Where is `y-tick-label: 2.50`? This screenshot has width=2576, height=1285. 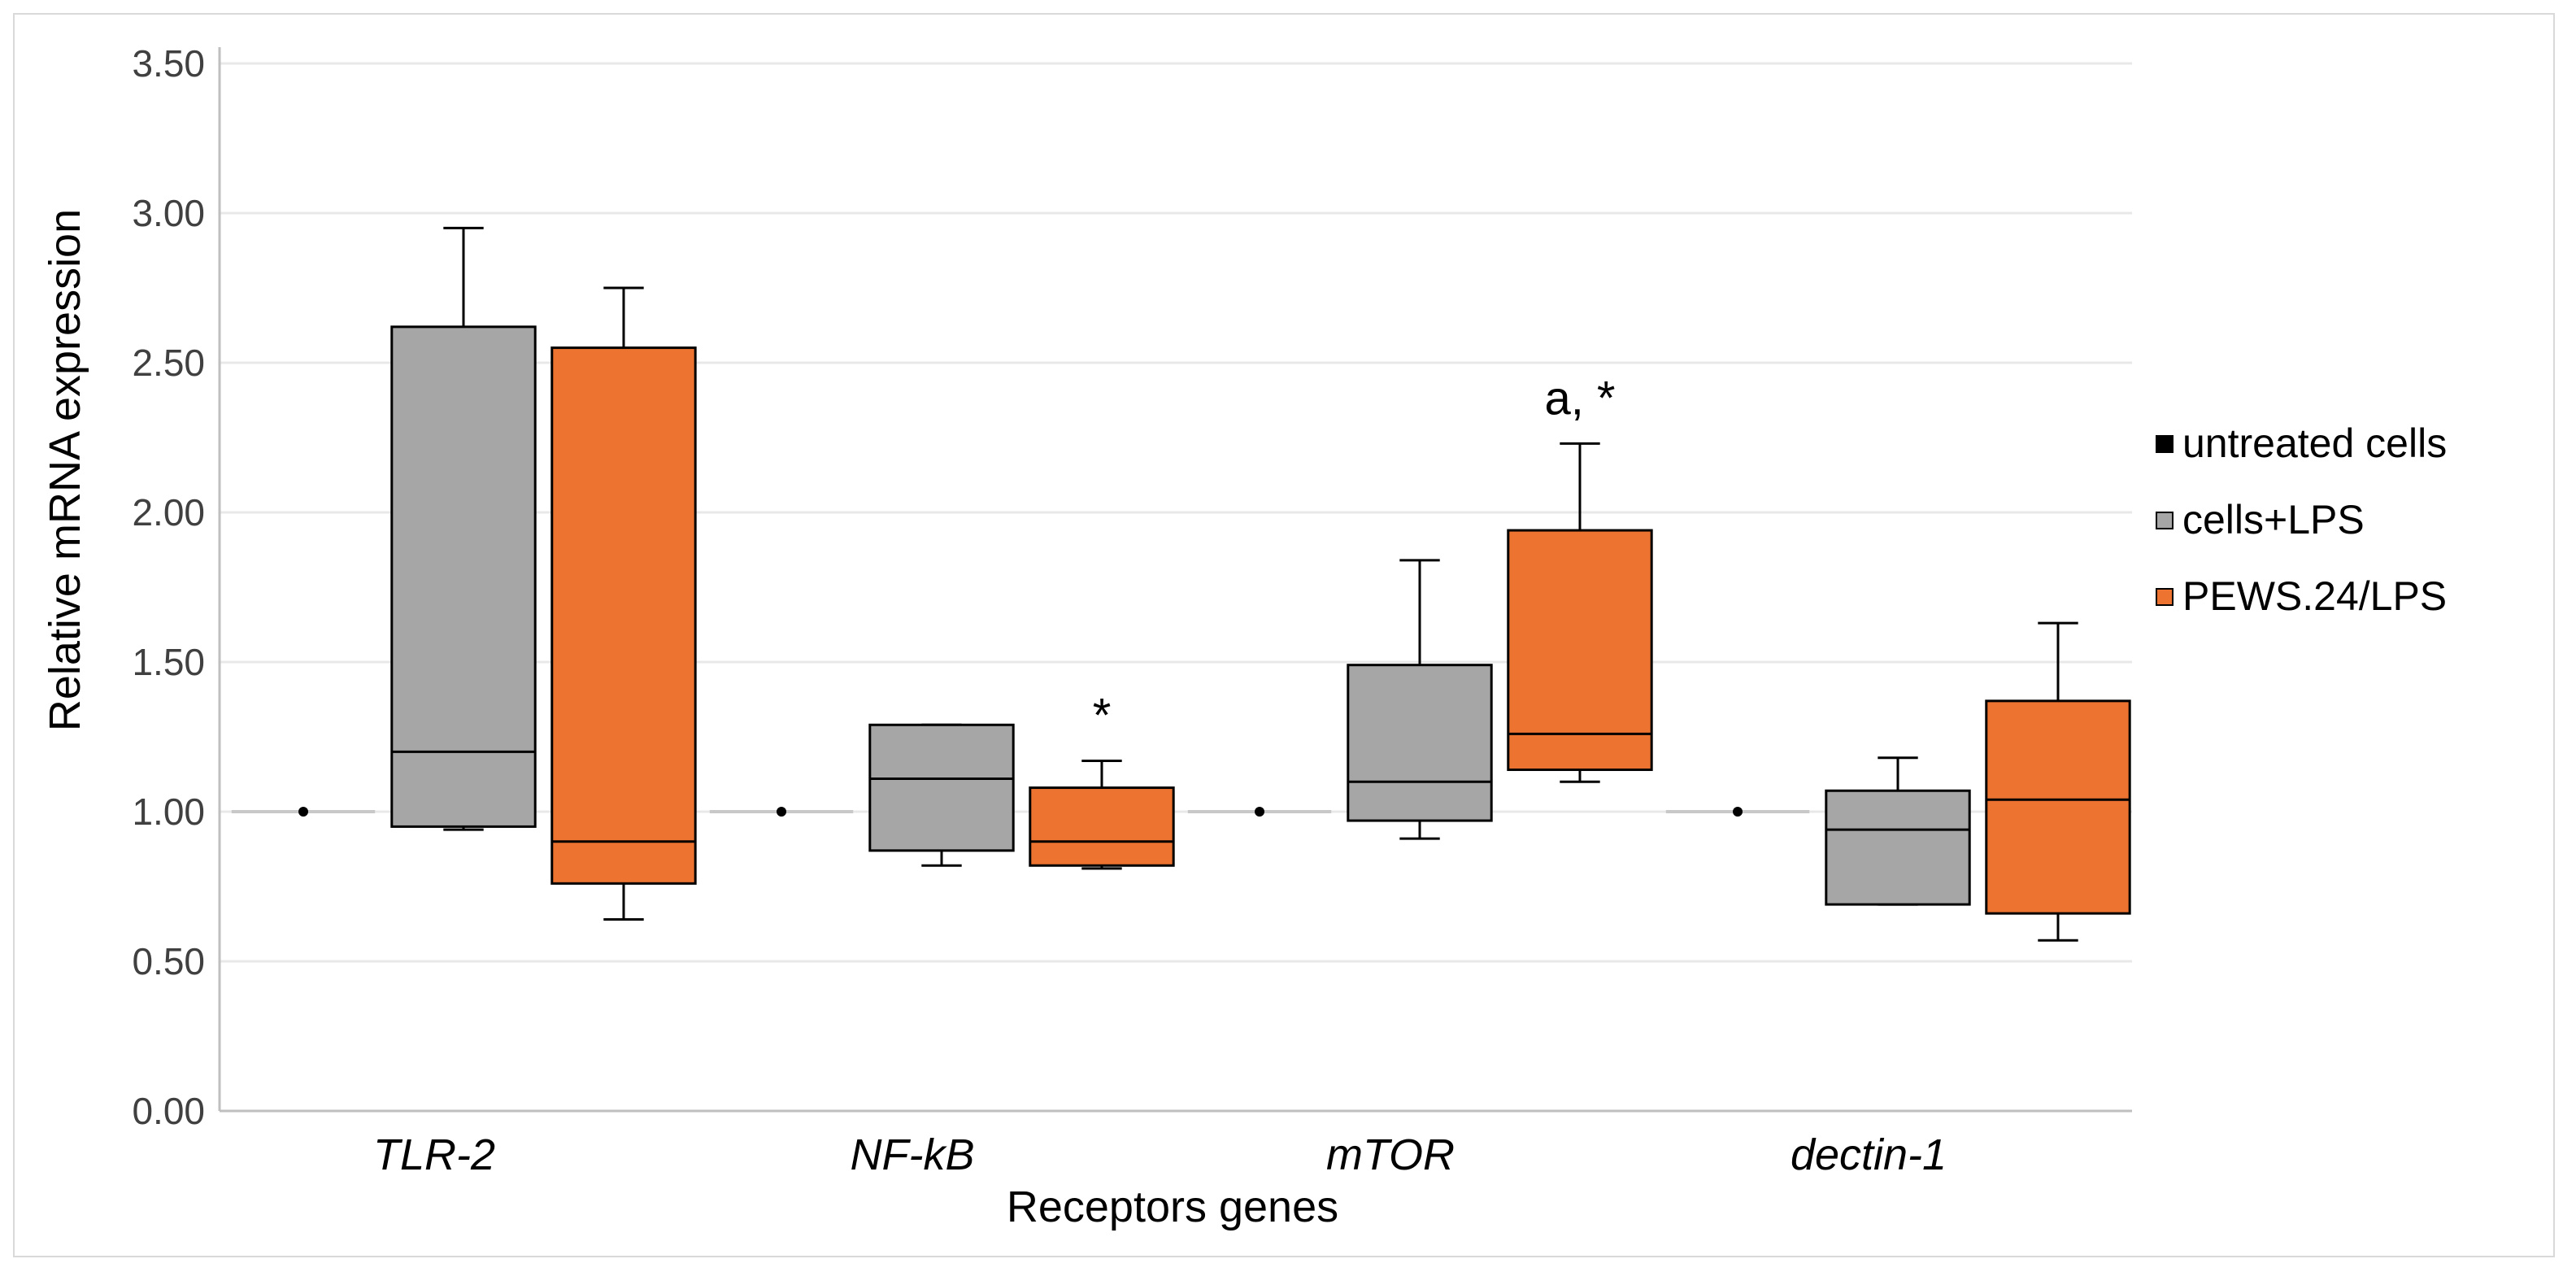 y-tick-label: 2.50 is located at coordinates (168, 363).